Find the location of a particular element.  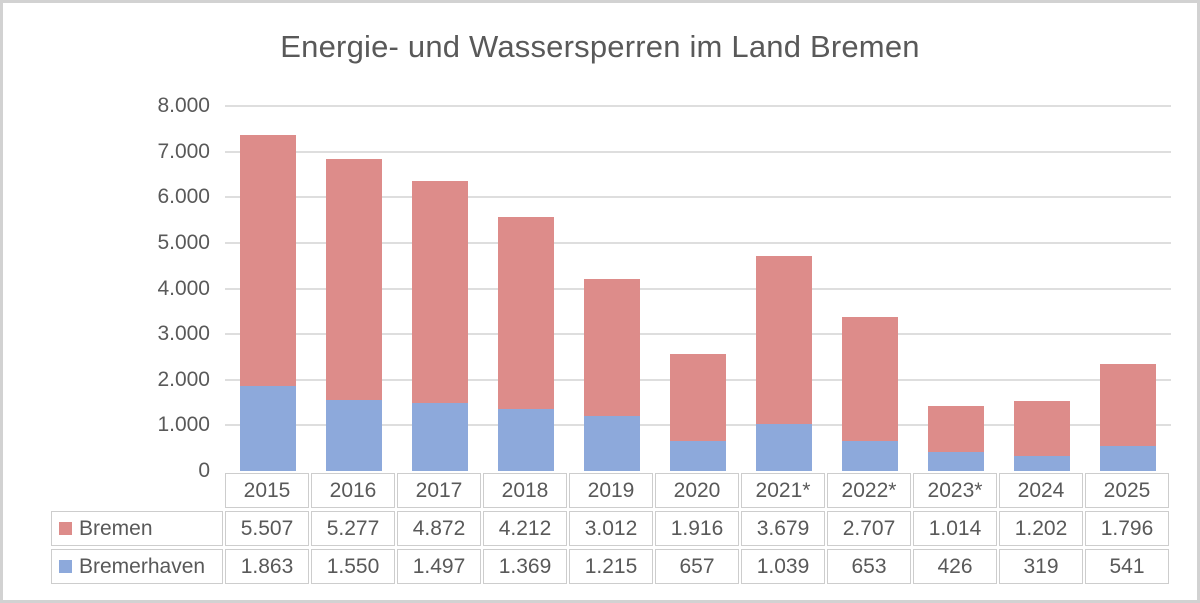

legend-cell-bremen: Bremen is located at coordinates (137, 528).